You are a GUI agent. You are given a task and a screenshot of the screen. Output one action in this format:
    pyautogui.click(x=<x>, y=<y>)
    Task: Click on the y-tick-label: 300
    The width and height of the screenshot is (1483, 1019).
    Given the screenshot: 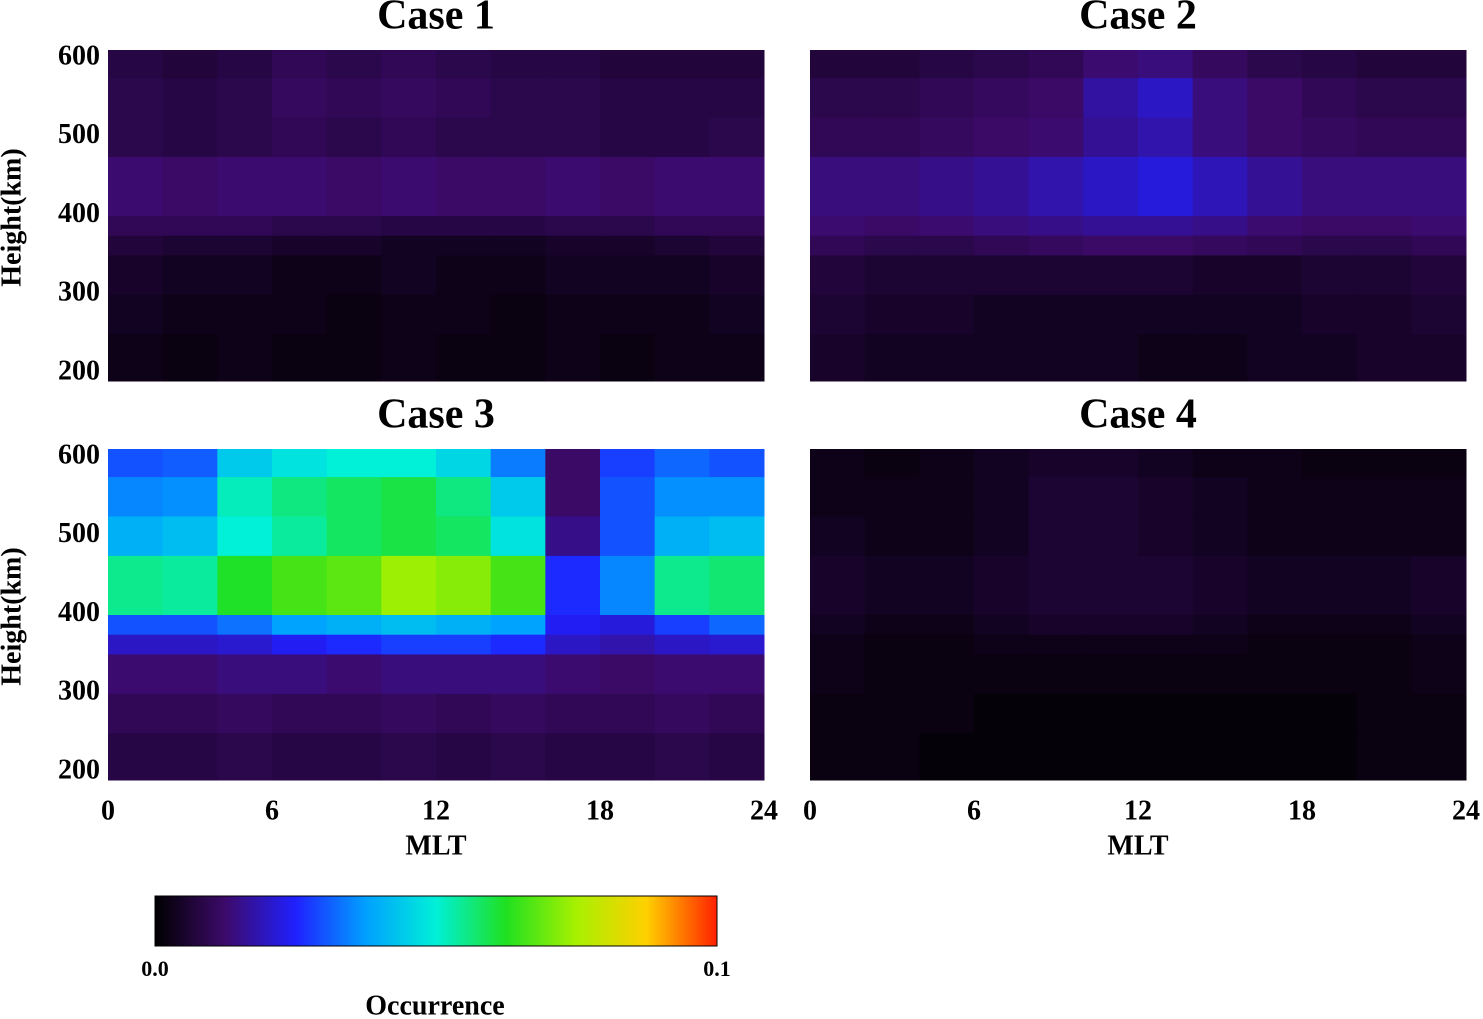 What is the action you would take?
    pyautogui.click(x=79, y=292)
    